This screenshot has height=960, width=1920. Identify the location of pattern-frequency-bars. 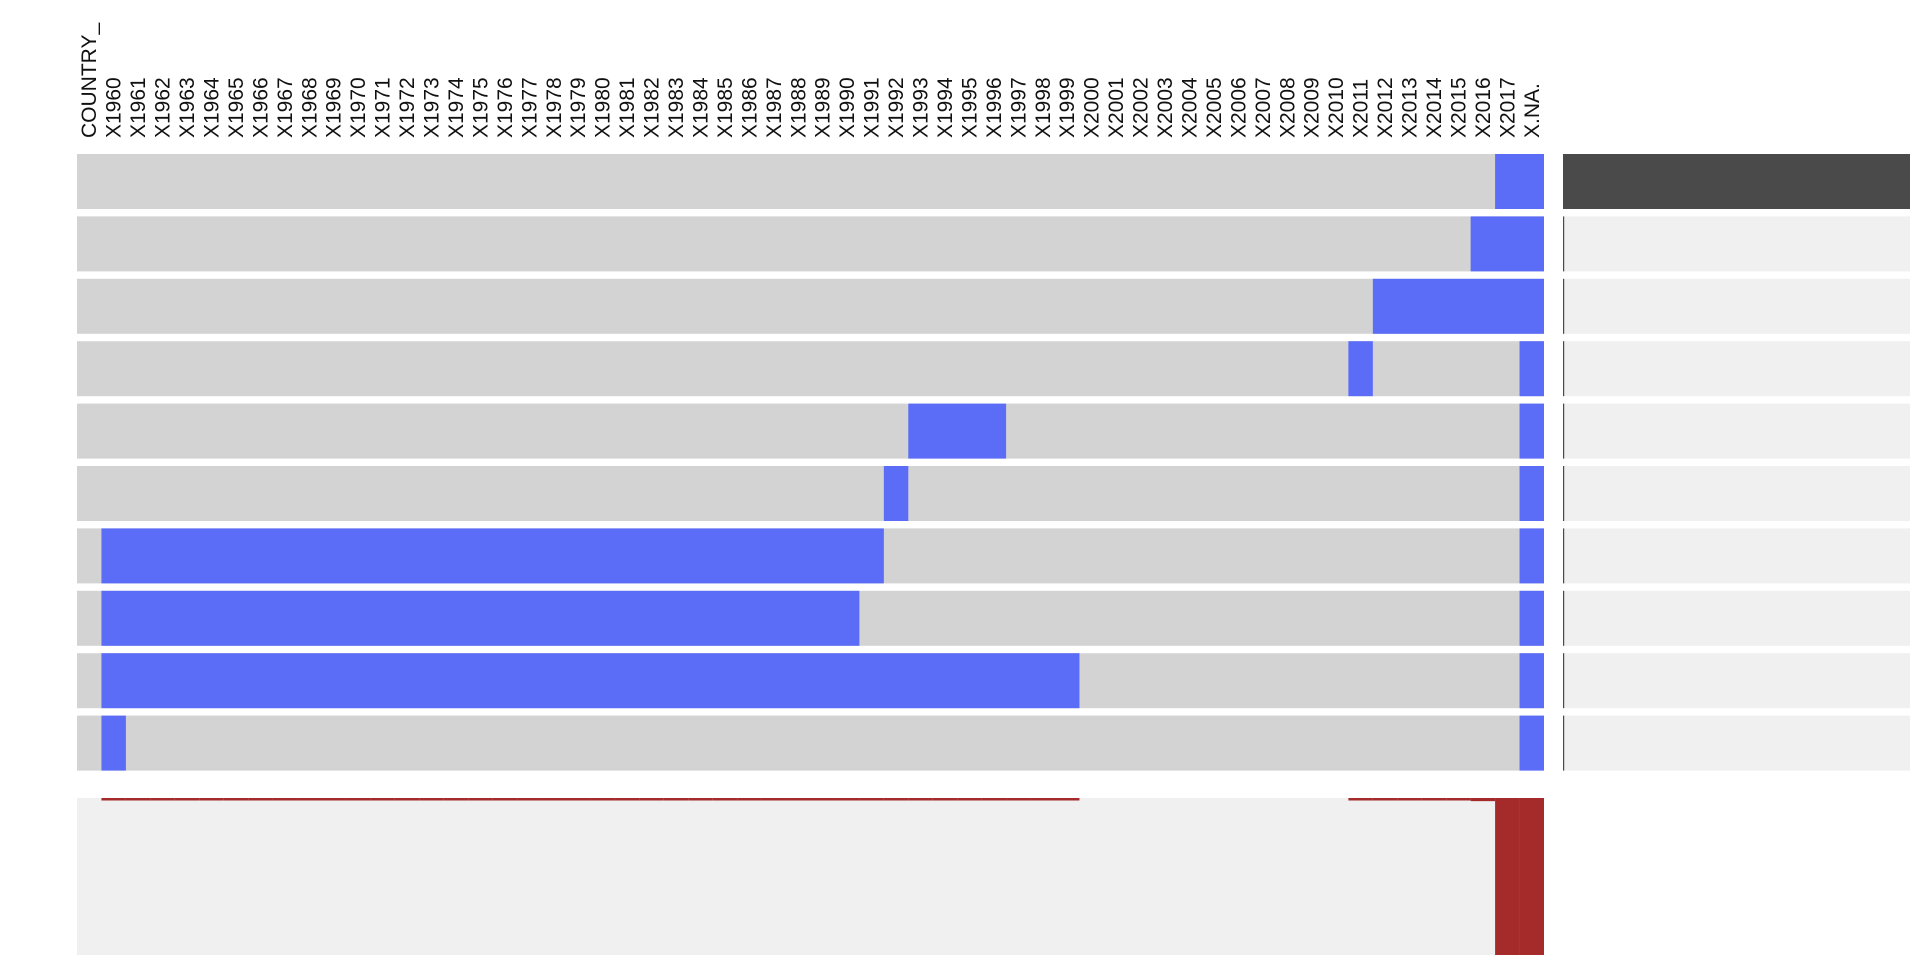
(1736, 462).